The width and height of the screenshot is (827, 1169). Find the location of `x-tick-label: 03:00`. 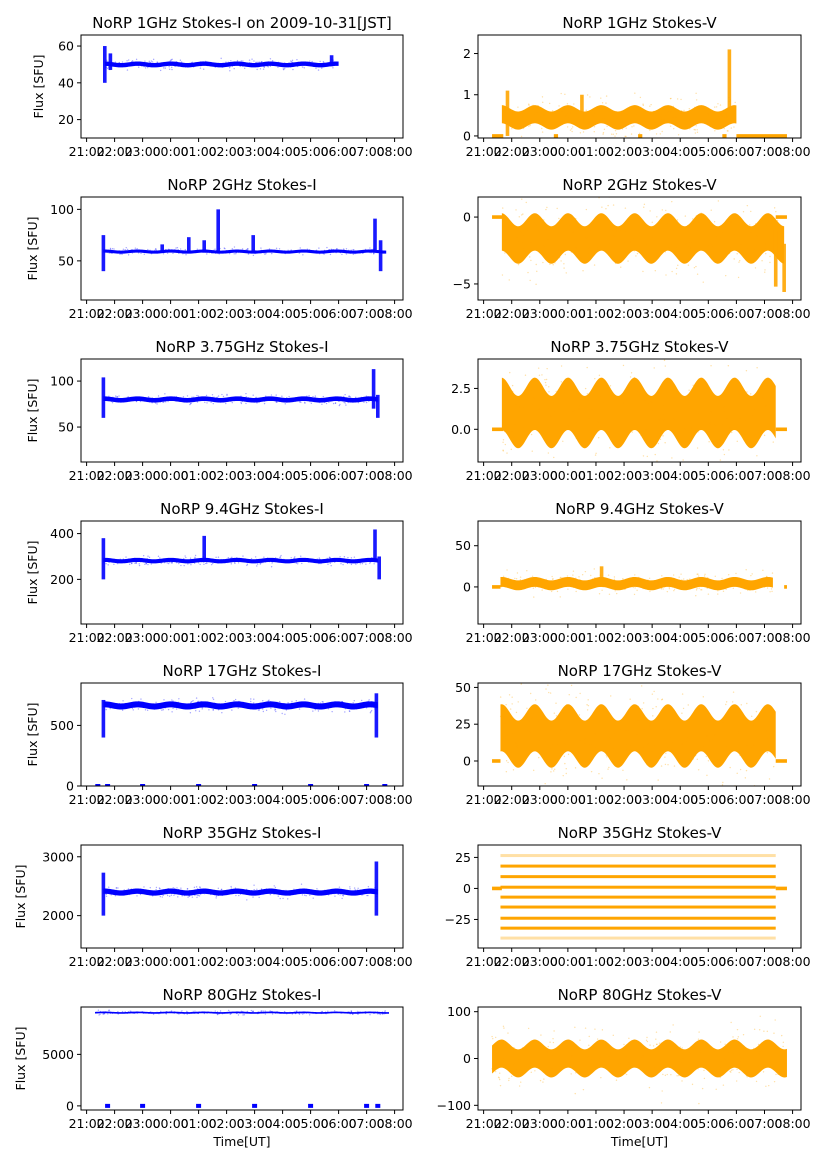

x-tick-label: 03:00 is located at coordinates (652, 313).